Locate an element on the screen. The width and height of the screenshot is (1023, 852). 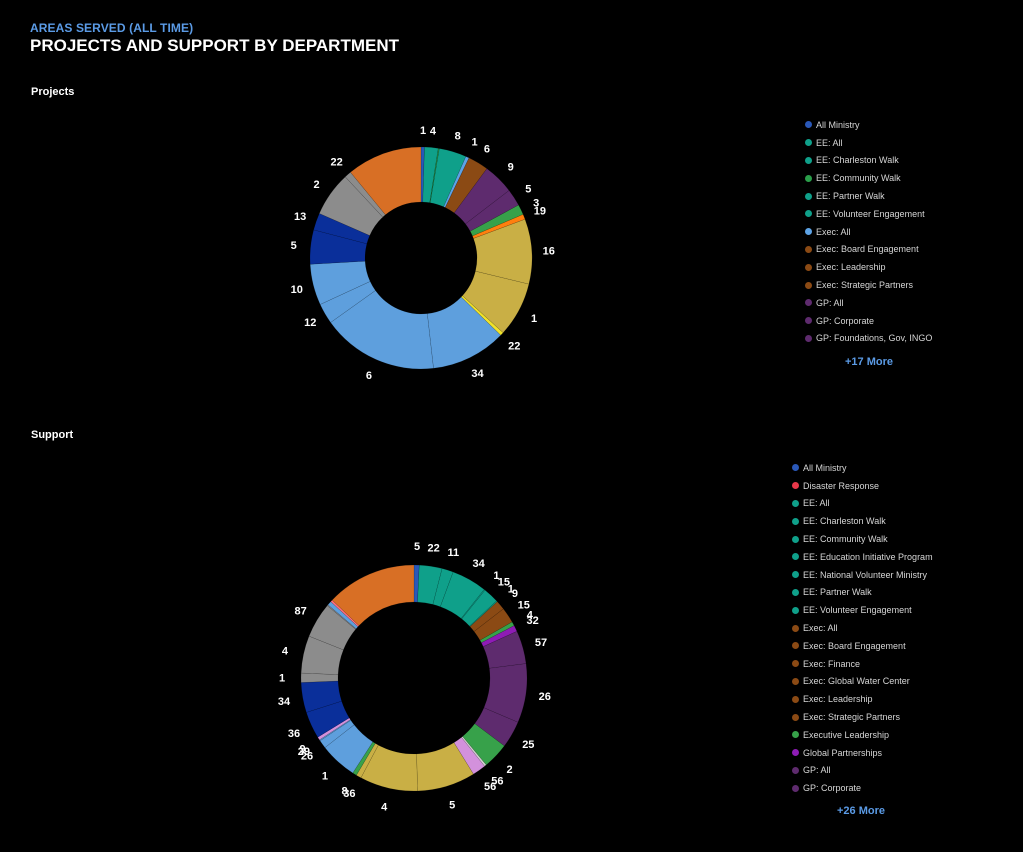
legend1-item: All Ministry is located at coordinates (862, 468).